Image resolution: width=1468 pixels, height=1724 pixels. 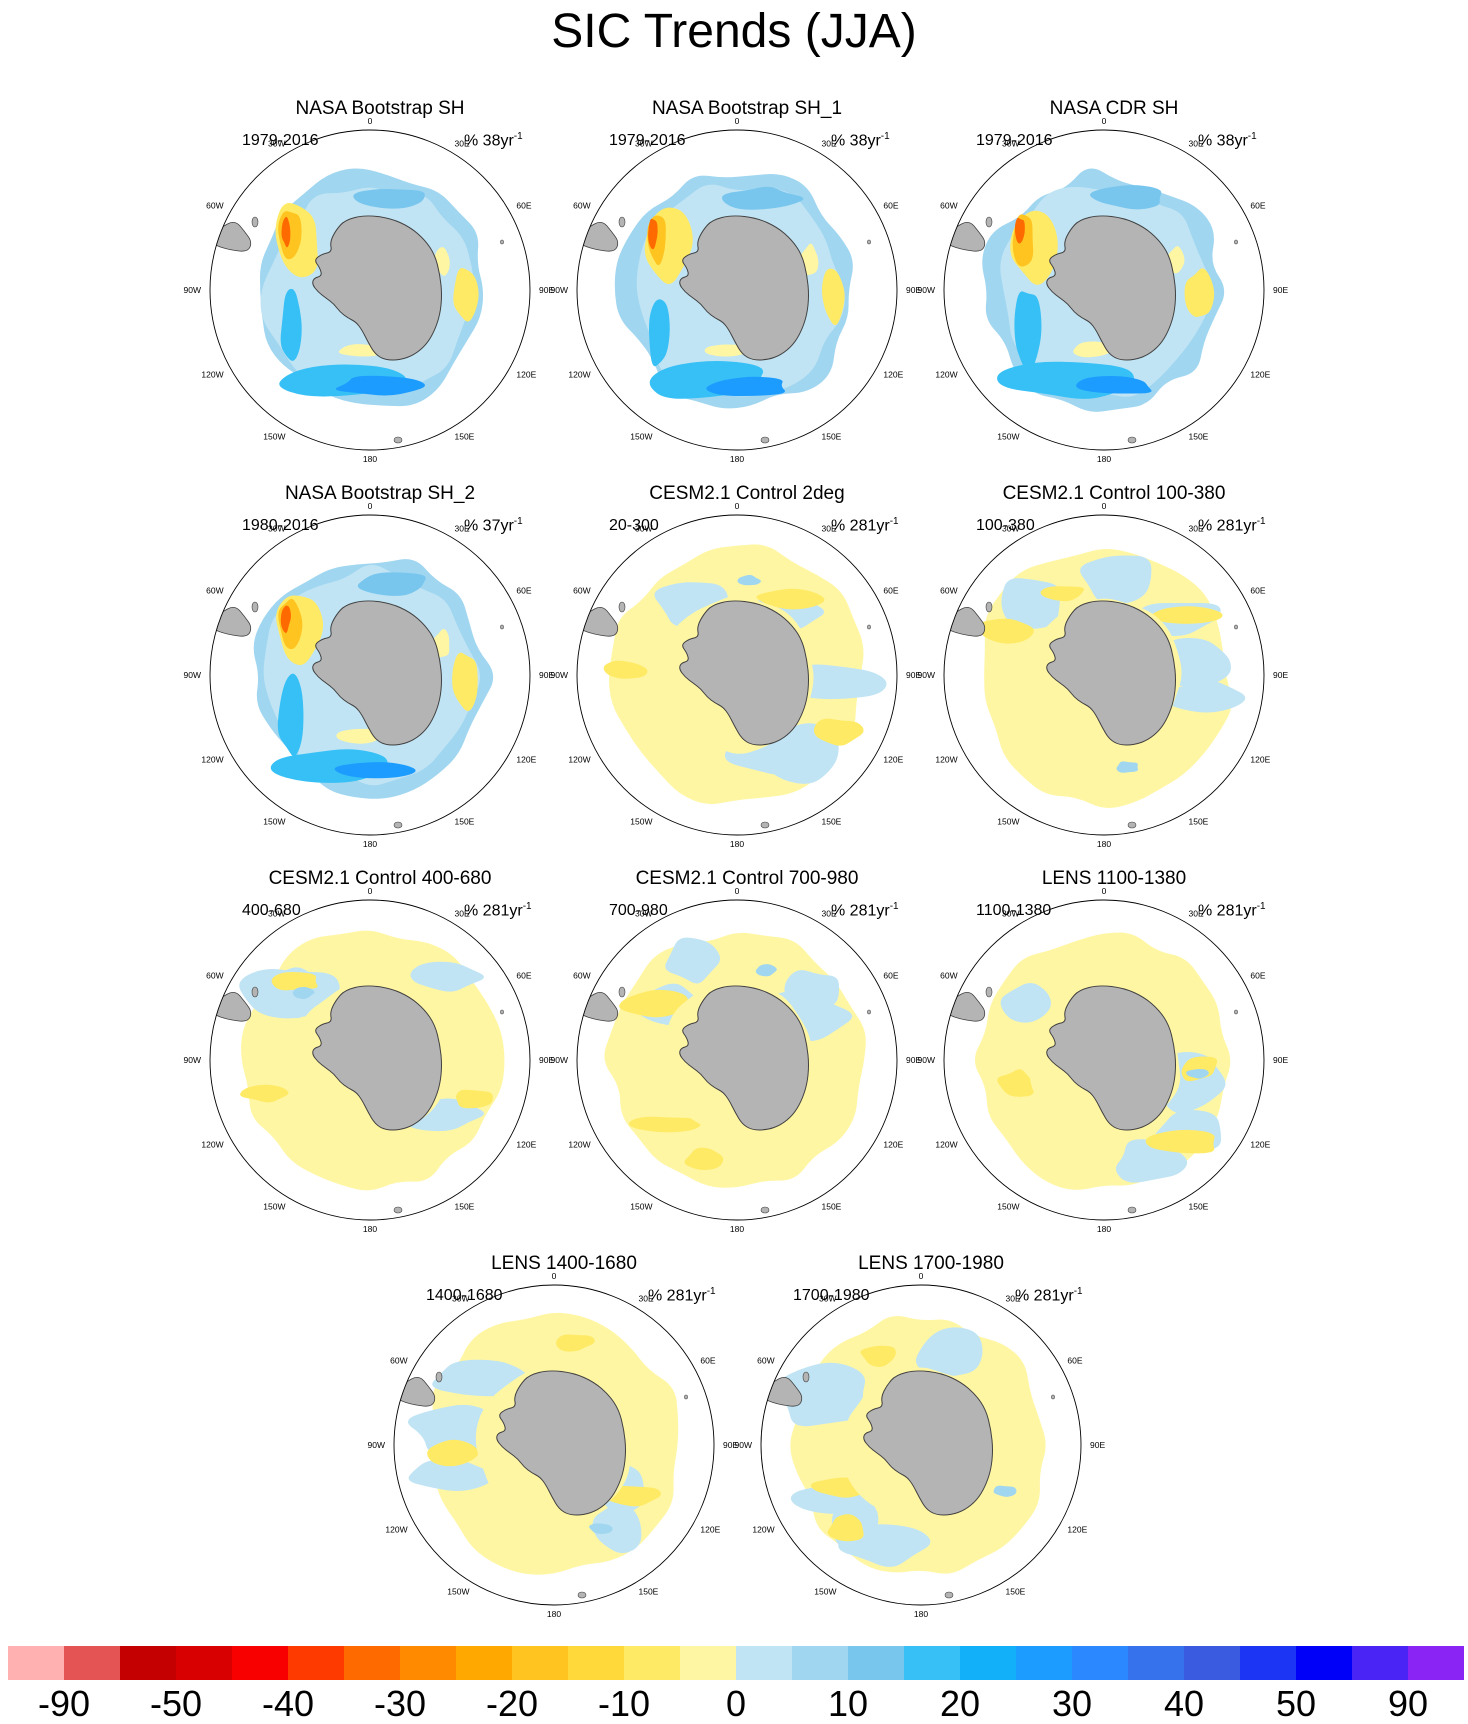 What do you see at coordinates (1184, 1703) in the screenshot?
I see `colorbar-tick-label: 40` at bounding box center [1184, 1703].